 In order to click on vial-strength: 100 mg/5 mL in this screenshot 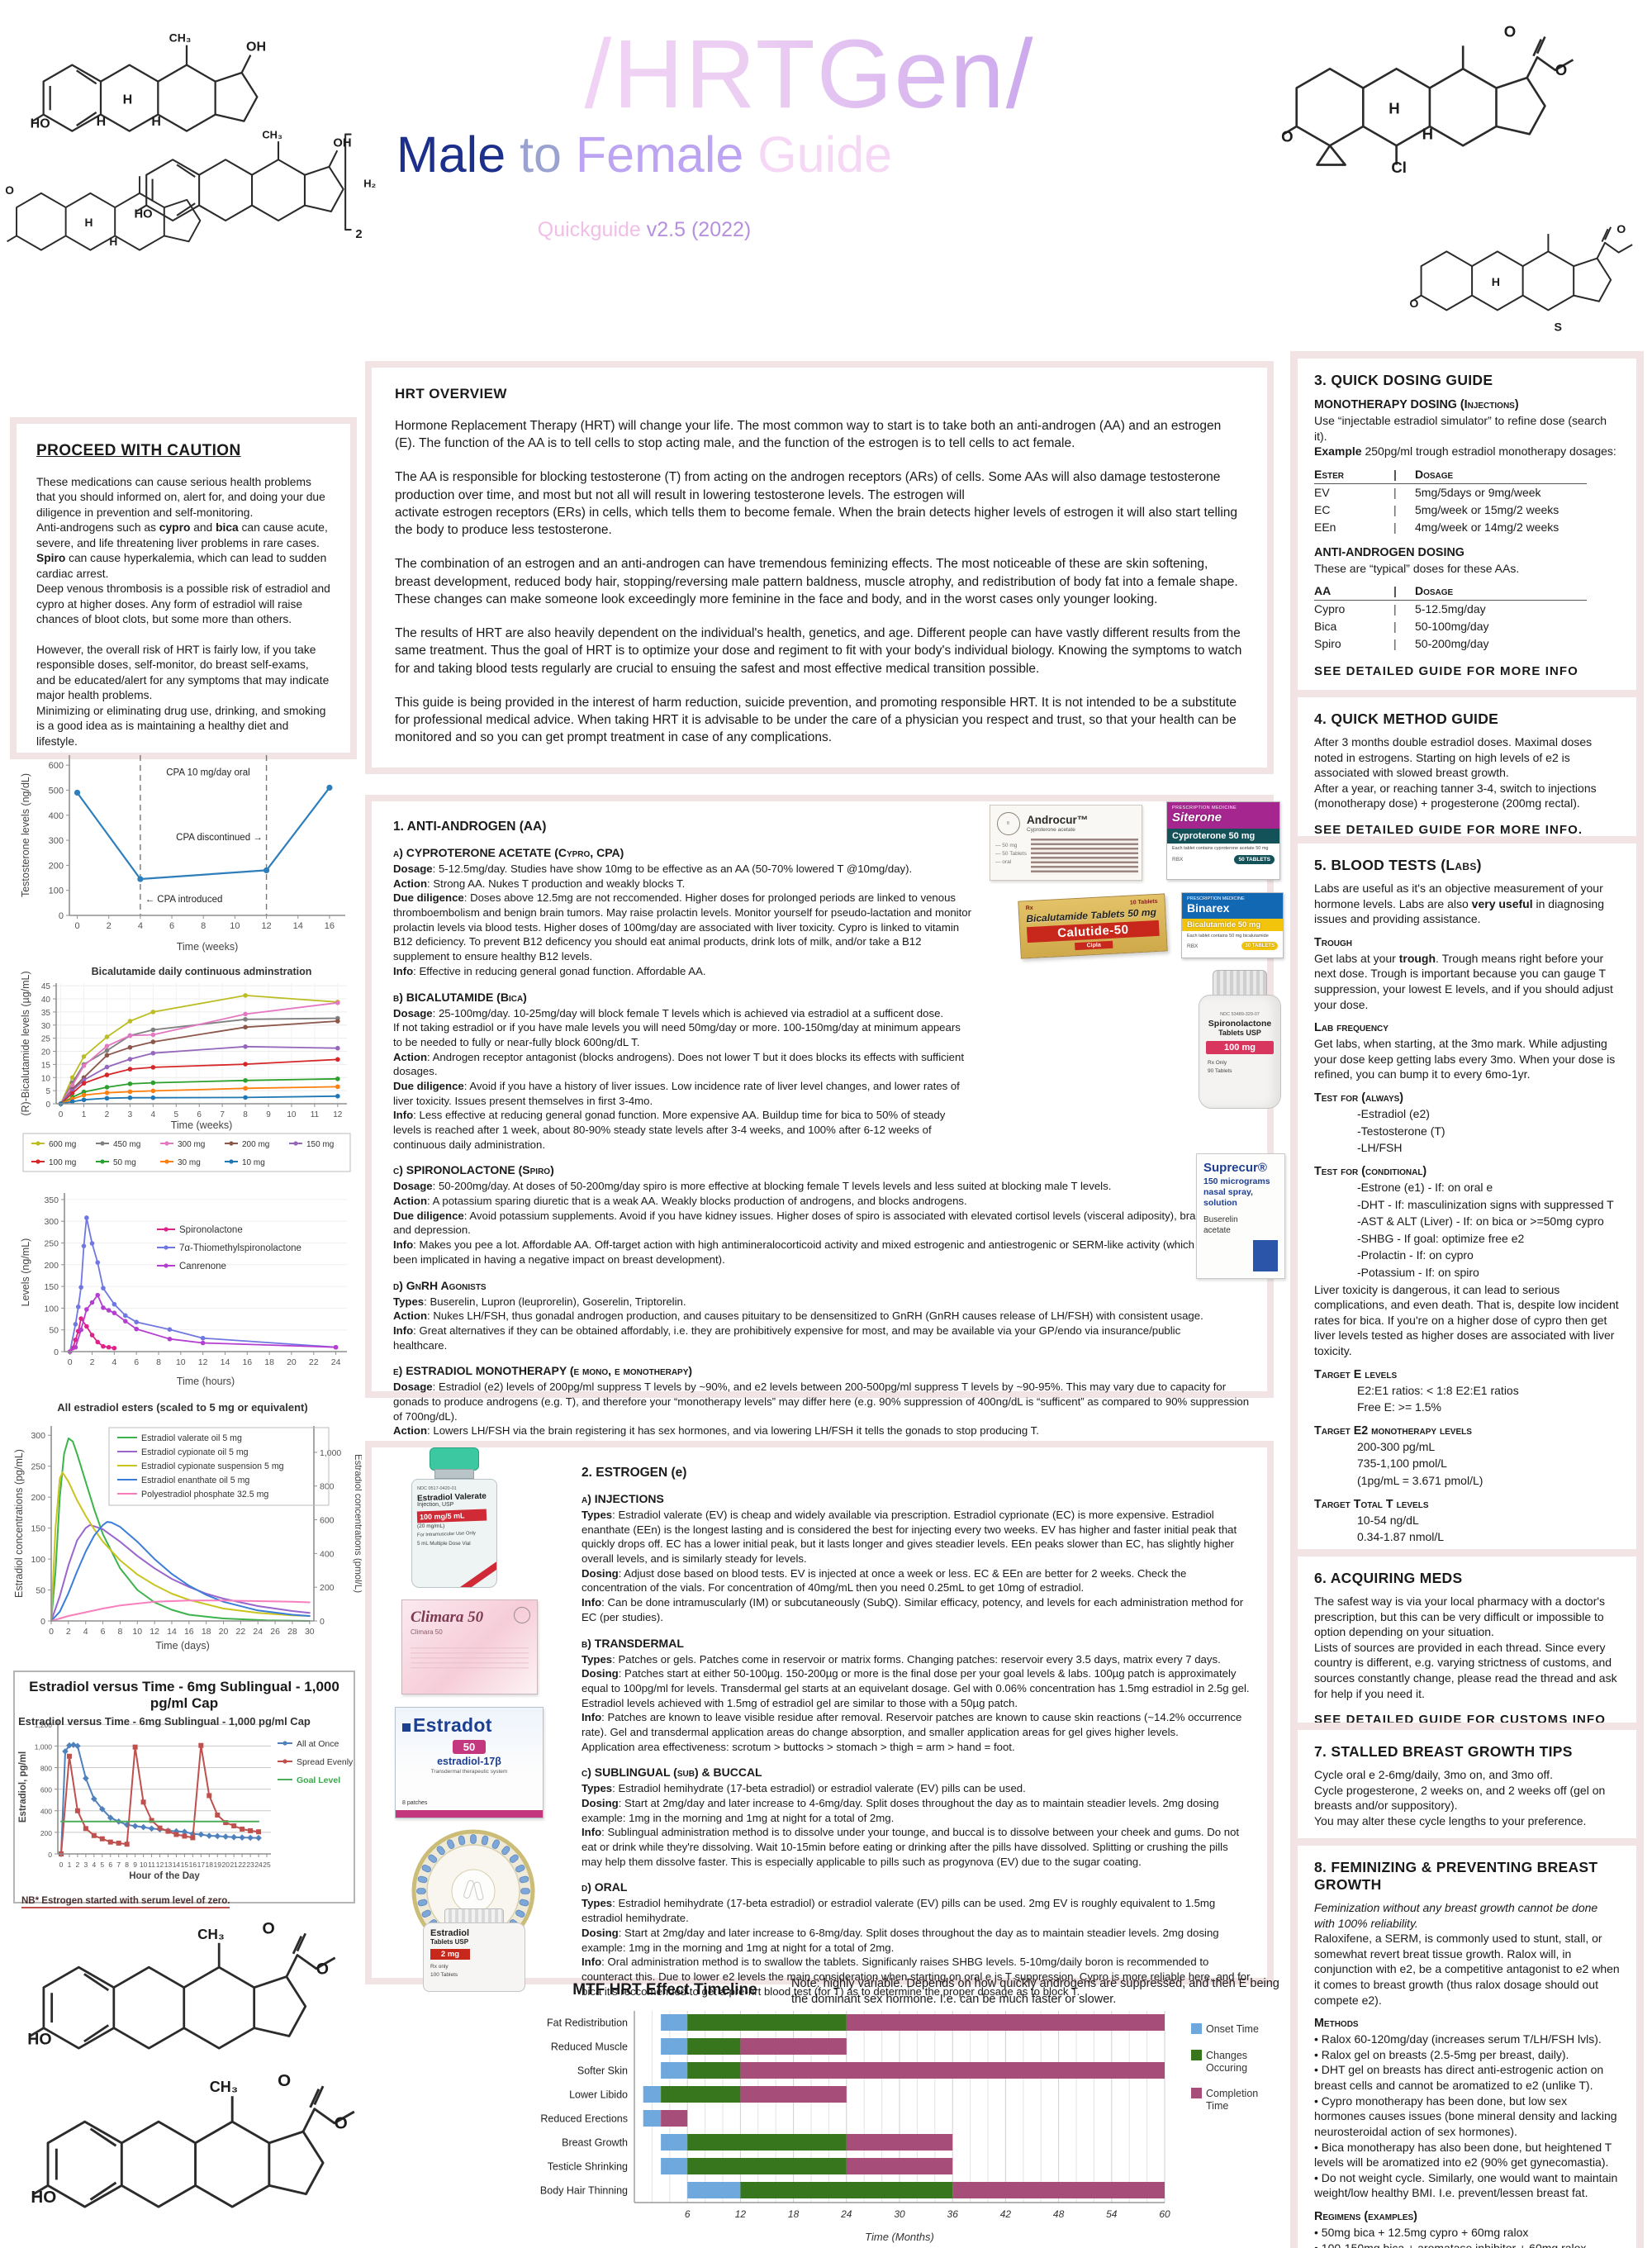, I will do `click(451, 1516)`.